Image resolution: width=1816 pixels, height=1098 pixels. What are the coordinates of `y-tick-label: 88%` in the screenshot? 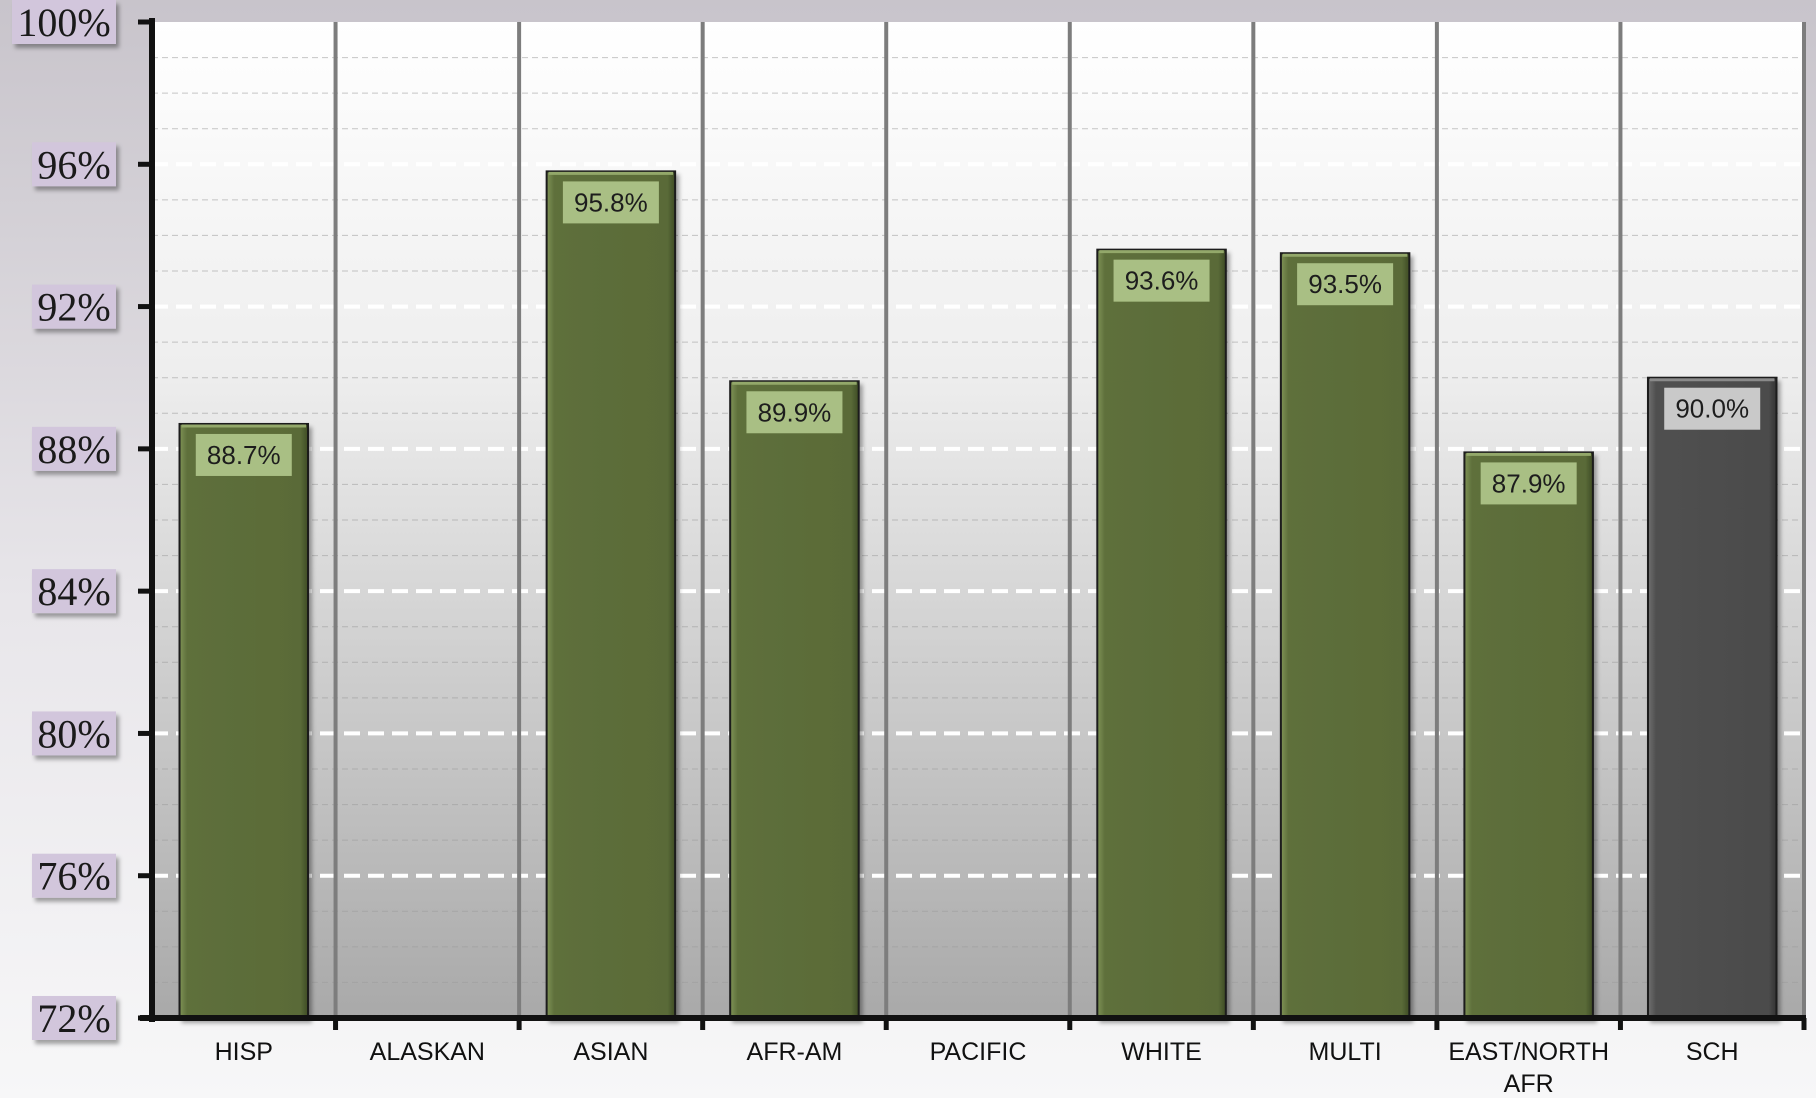 It's located at (73, 449).